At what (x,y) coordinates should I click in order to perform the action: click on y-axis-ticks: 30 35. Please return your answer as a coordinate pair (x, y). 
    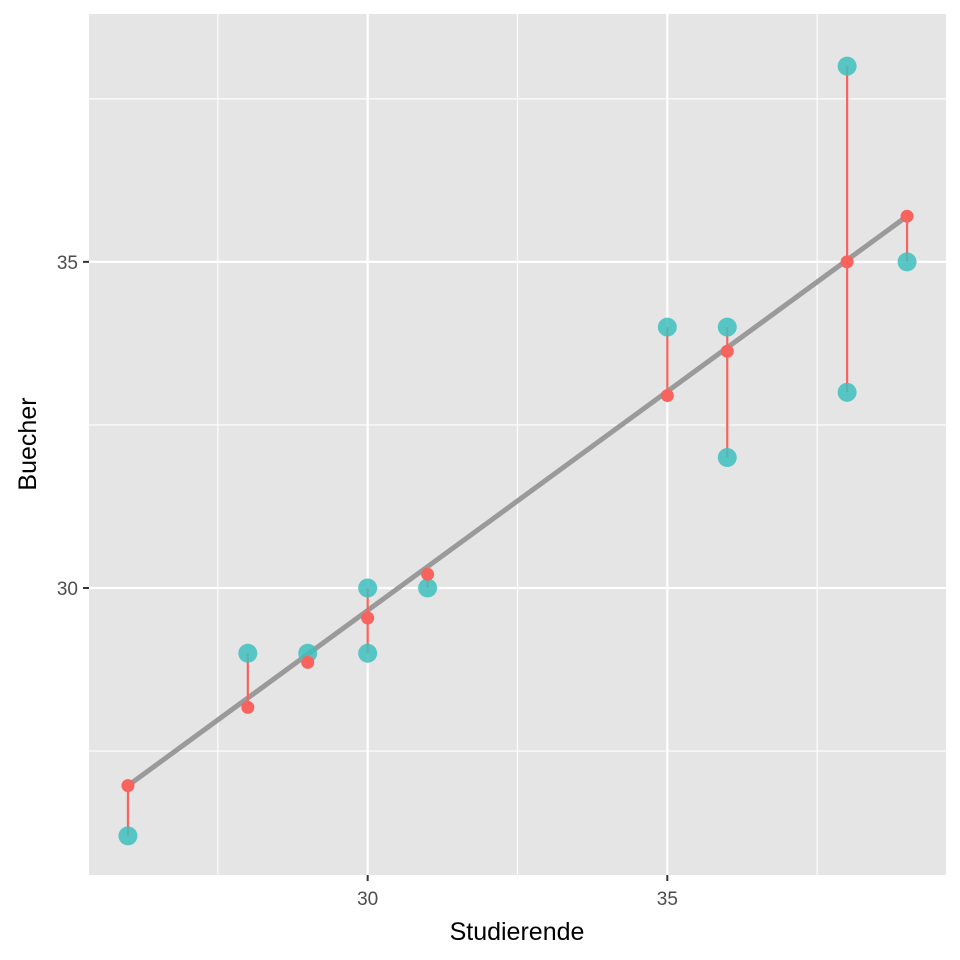
    Looking at the image, I should click on (73, 426).